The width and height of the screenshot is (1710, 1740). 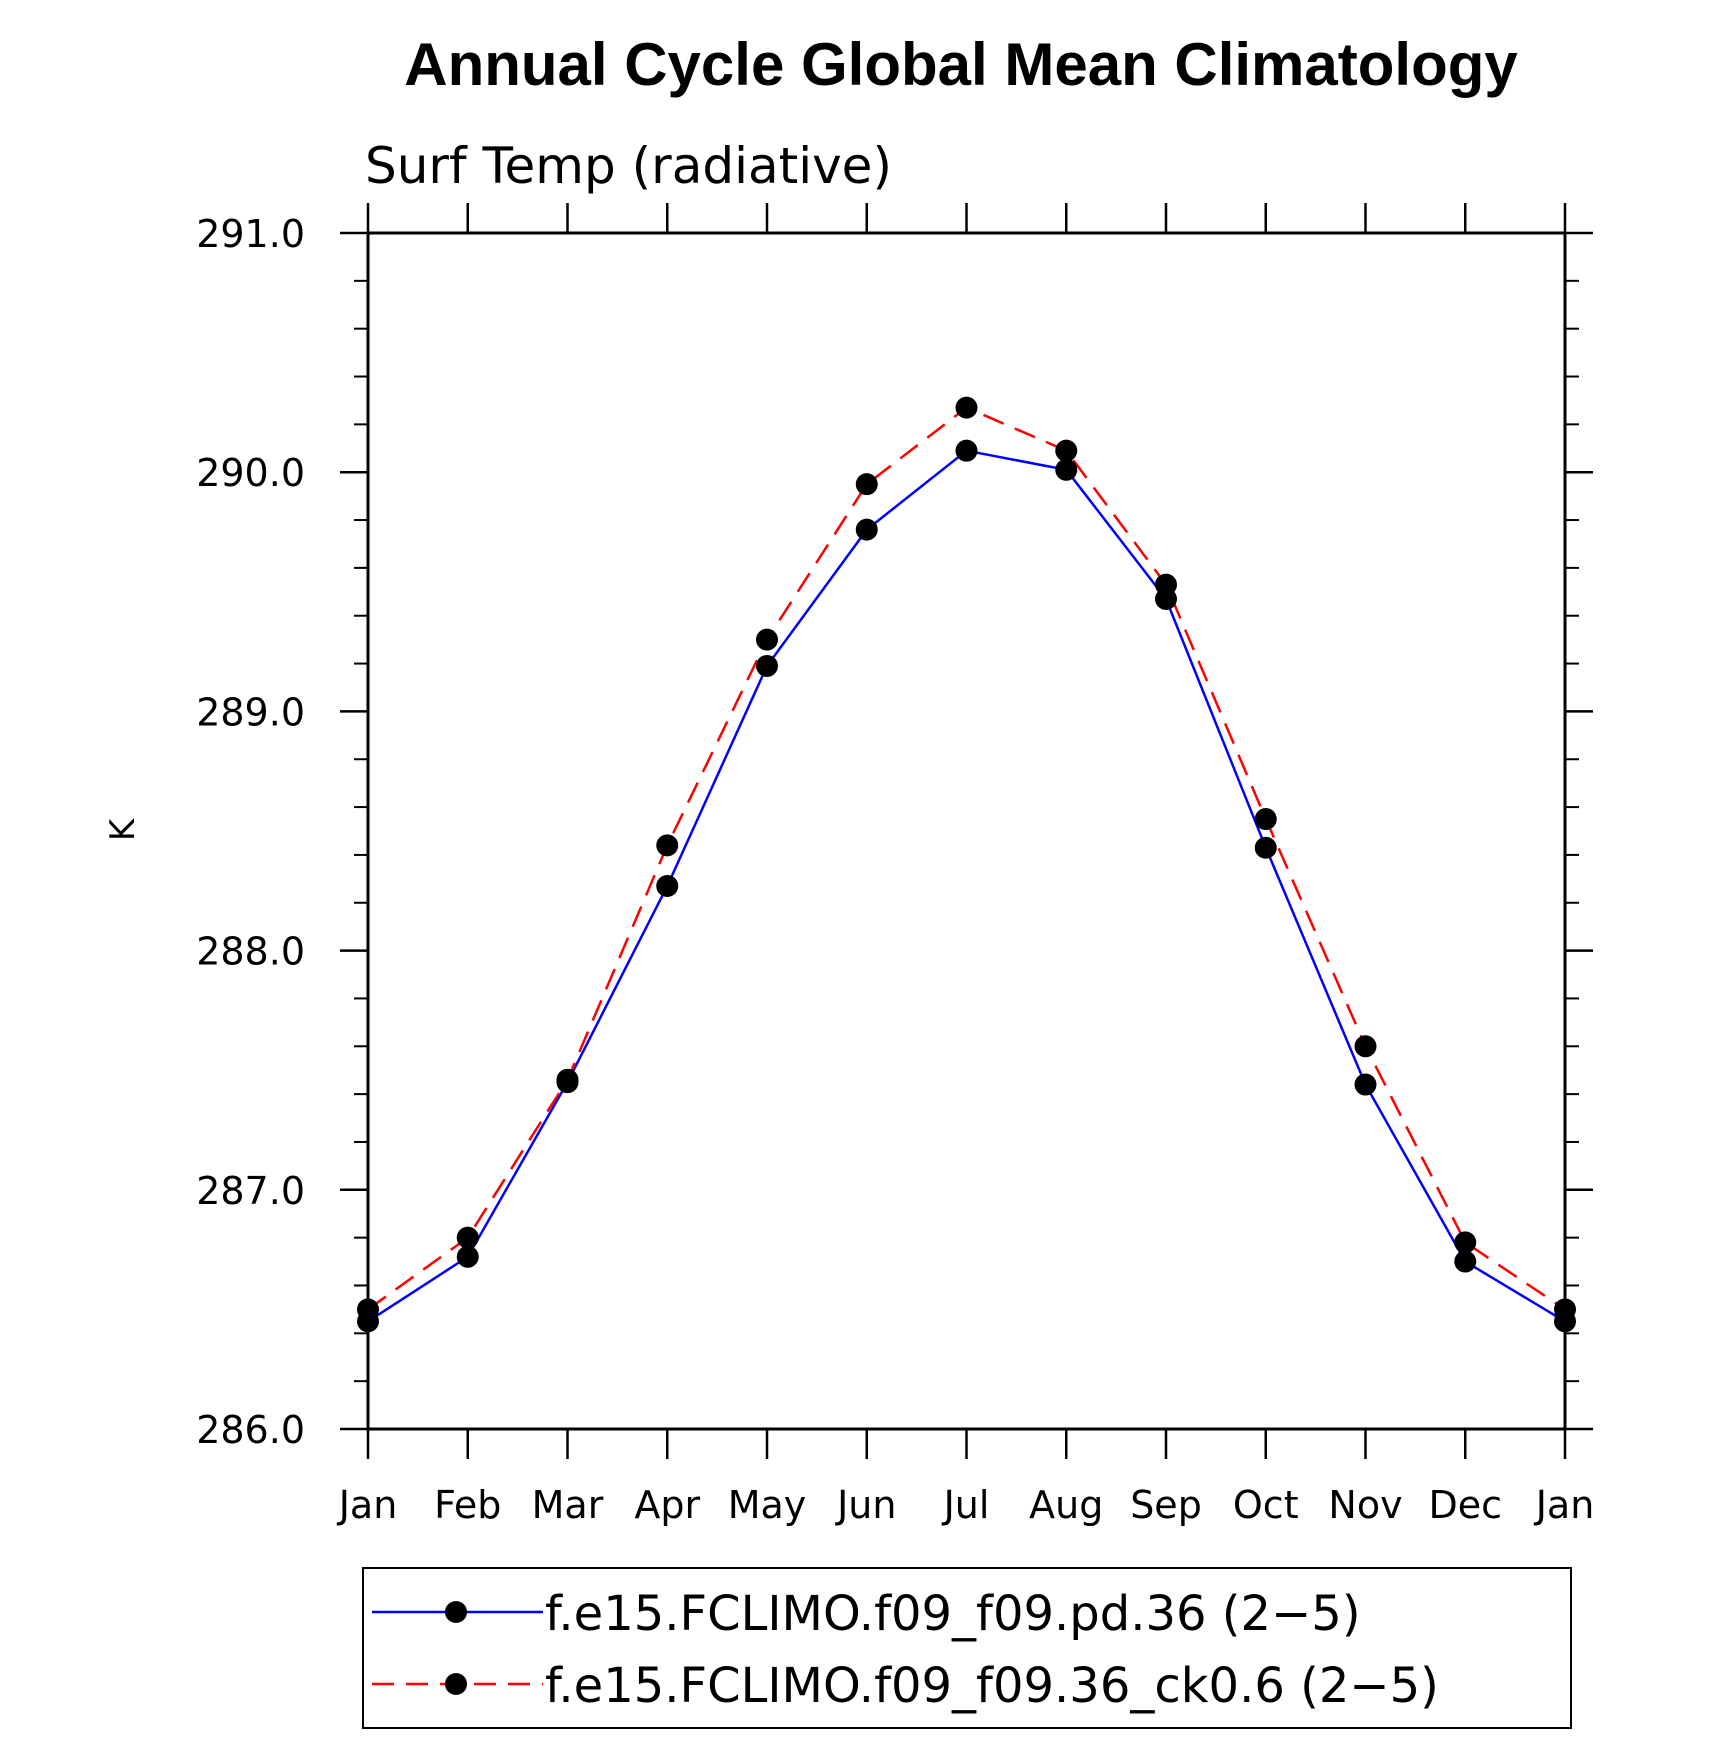 What do you see at coordinates (123, 829) in the screenshot?
I see `y-axis-label: K` at bounding box center [123, 829].